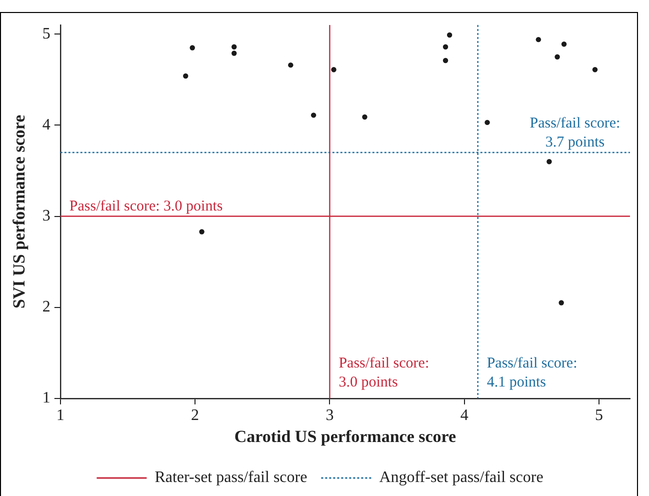  Describe the element at coordinates (345, 436) in the screenshot. I see `x-axis-title: Carotid US performance score` at that location.